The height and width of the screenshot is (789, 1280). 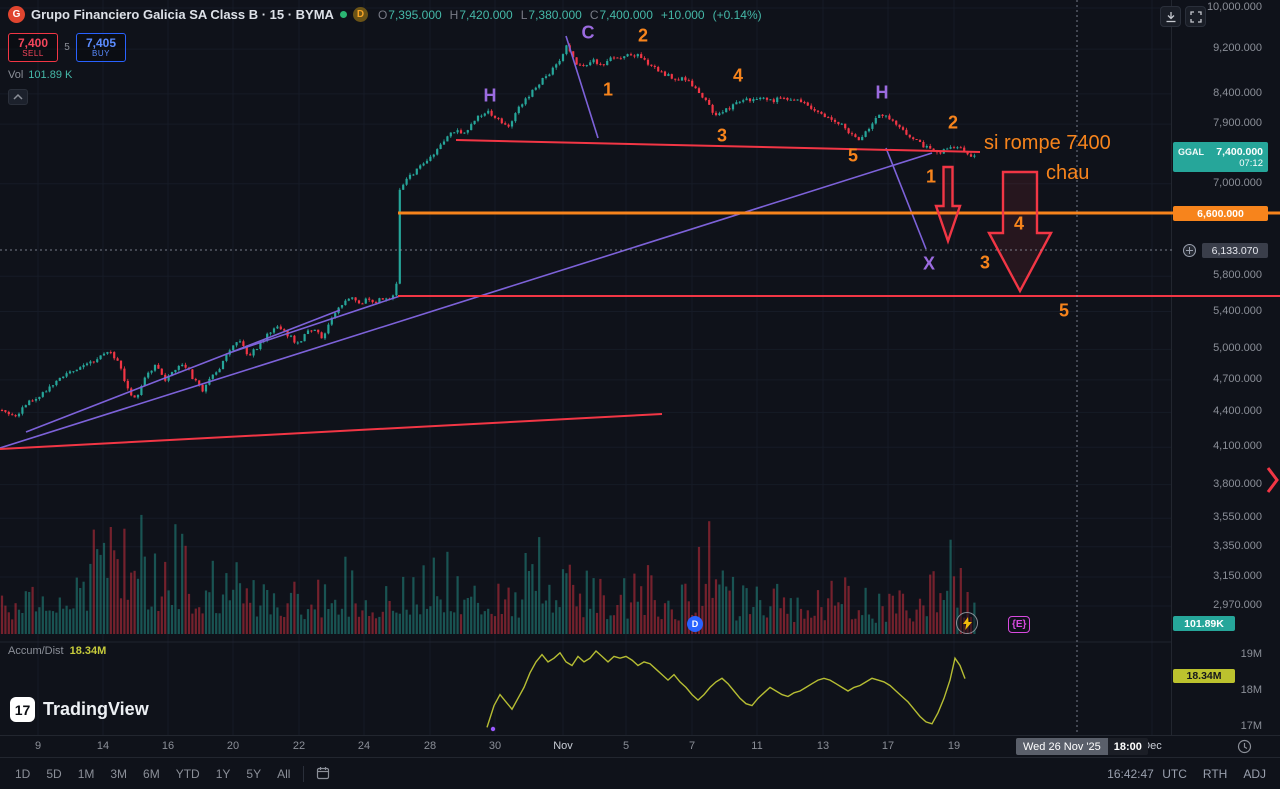 I want to click on tradingview-logo-mark: 17, so click(x=22, y=709).